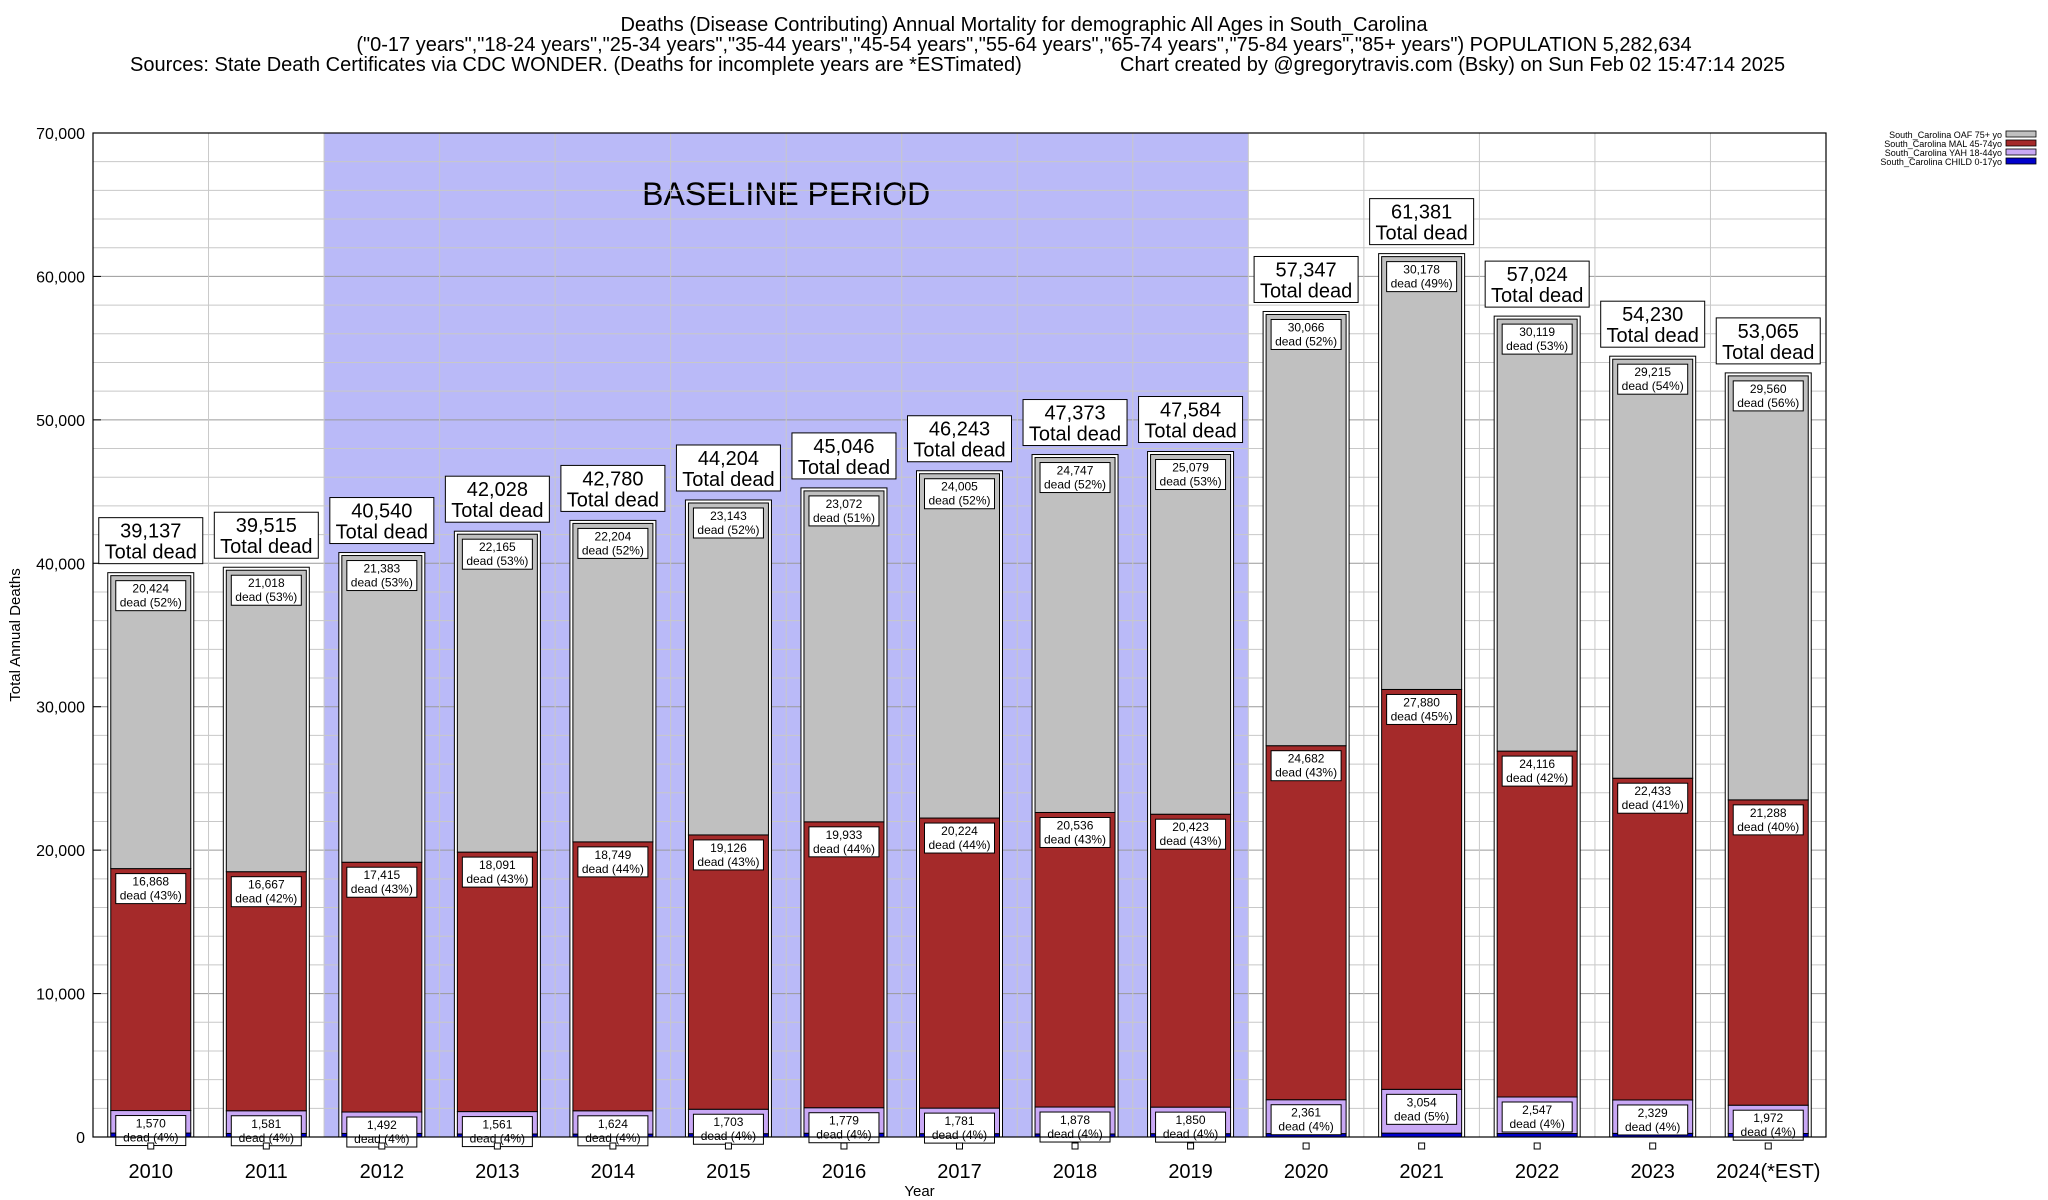  I want to click on segment-value-label: 1,781, so click(959, 1121).